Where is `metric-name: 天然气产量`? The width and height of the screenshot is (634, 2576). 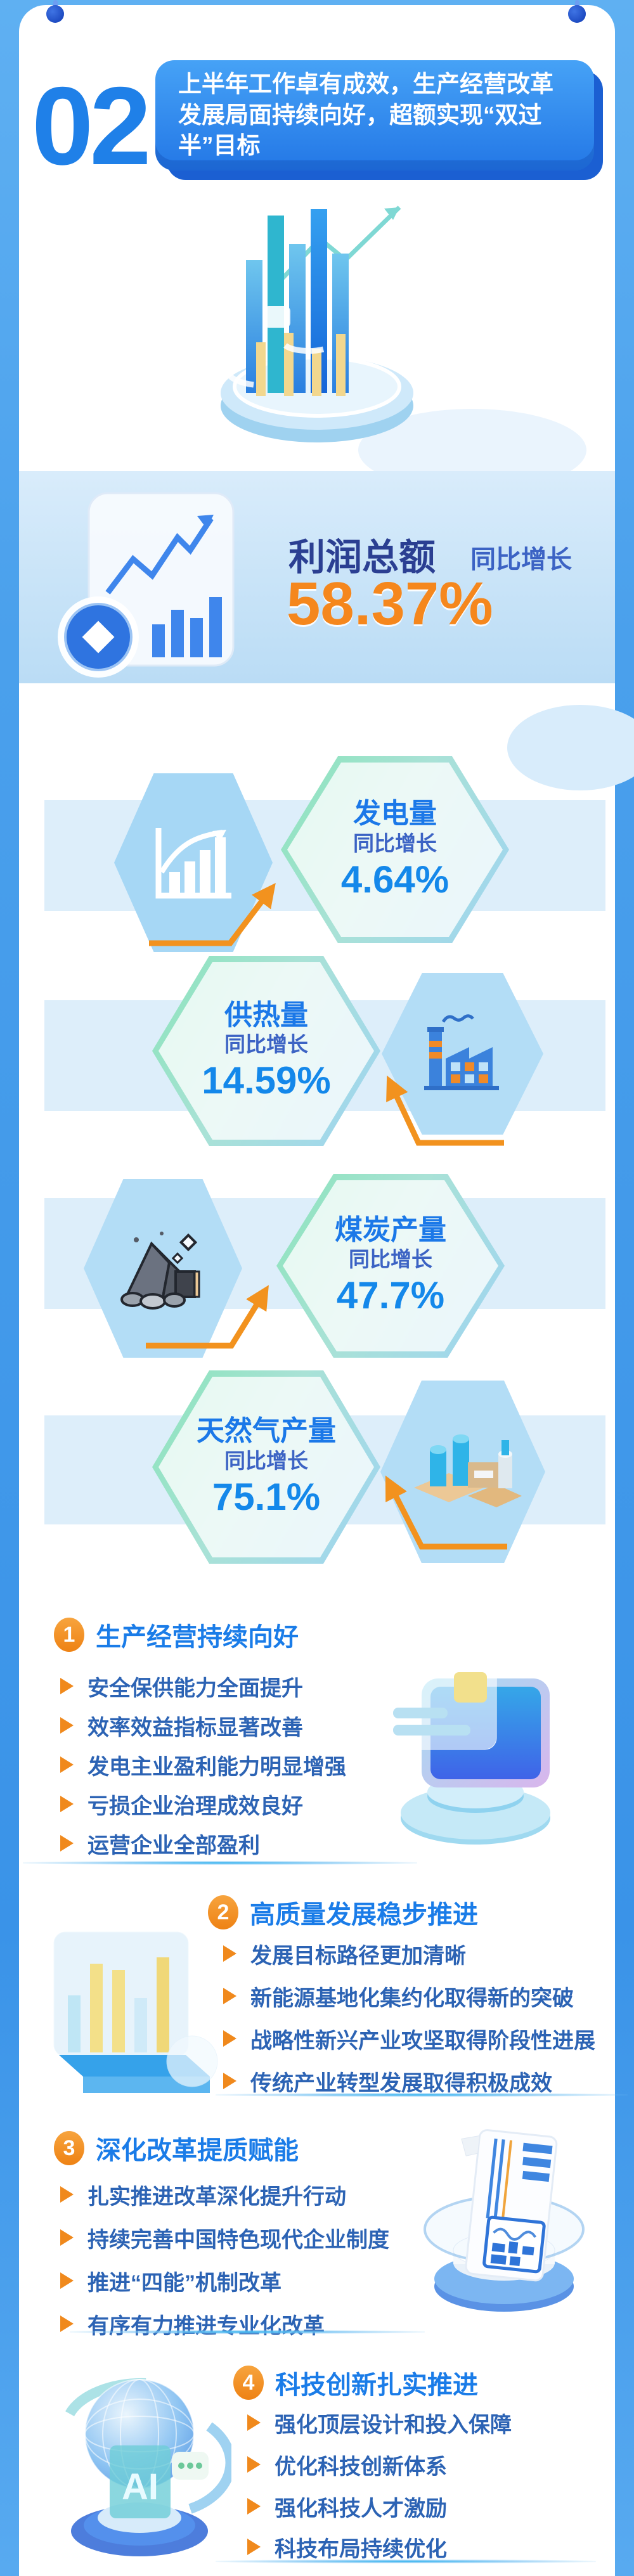
metric-name: 天然气产量 is located at coordinates (266, 1431).